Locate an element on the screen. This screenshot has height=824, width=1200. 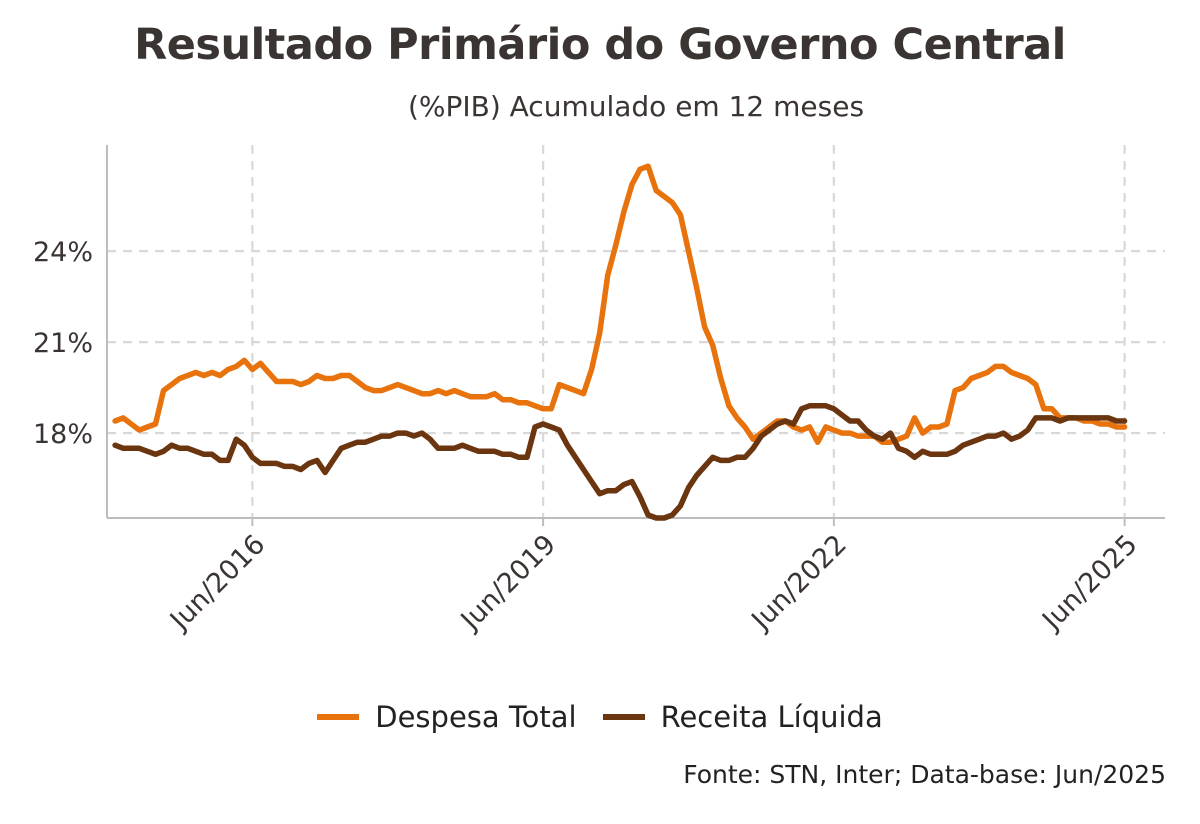
legend-label-receita-liquida: Receita Líquida is located at coordinates (771, 717).